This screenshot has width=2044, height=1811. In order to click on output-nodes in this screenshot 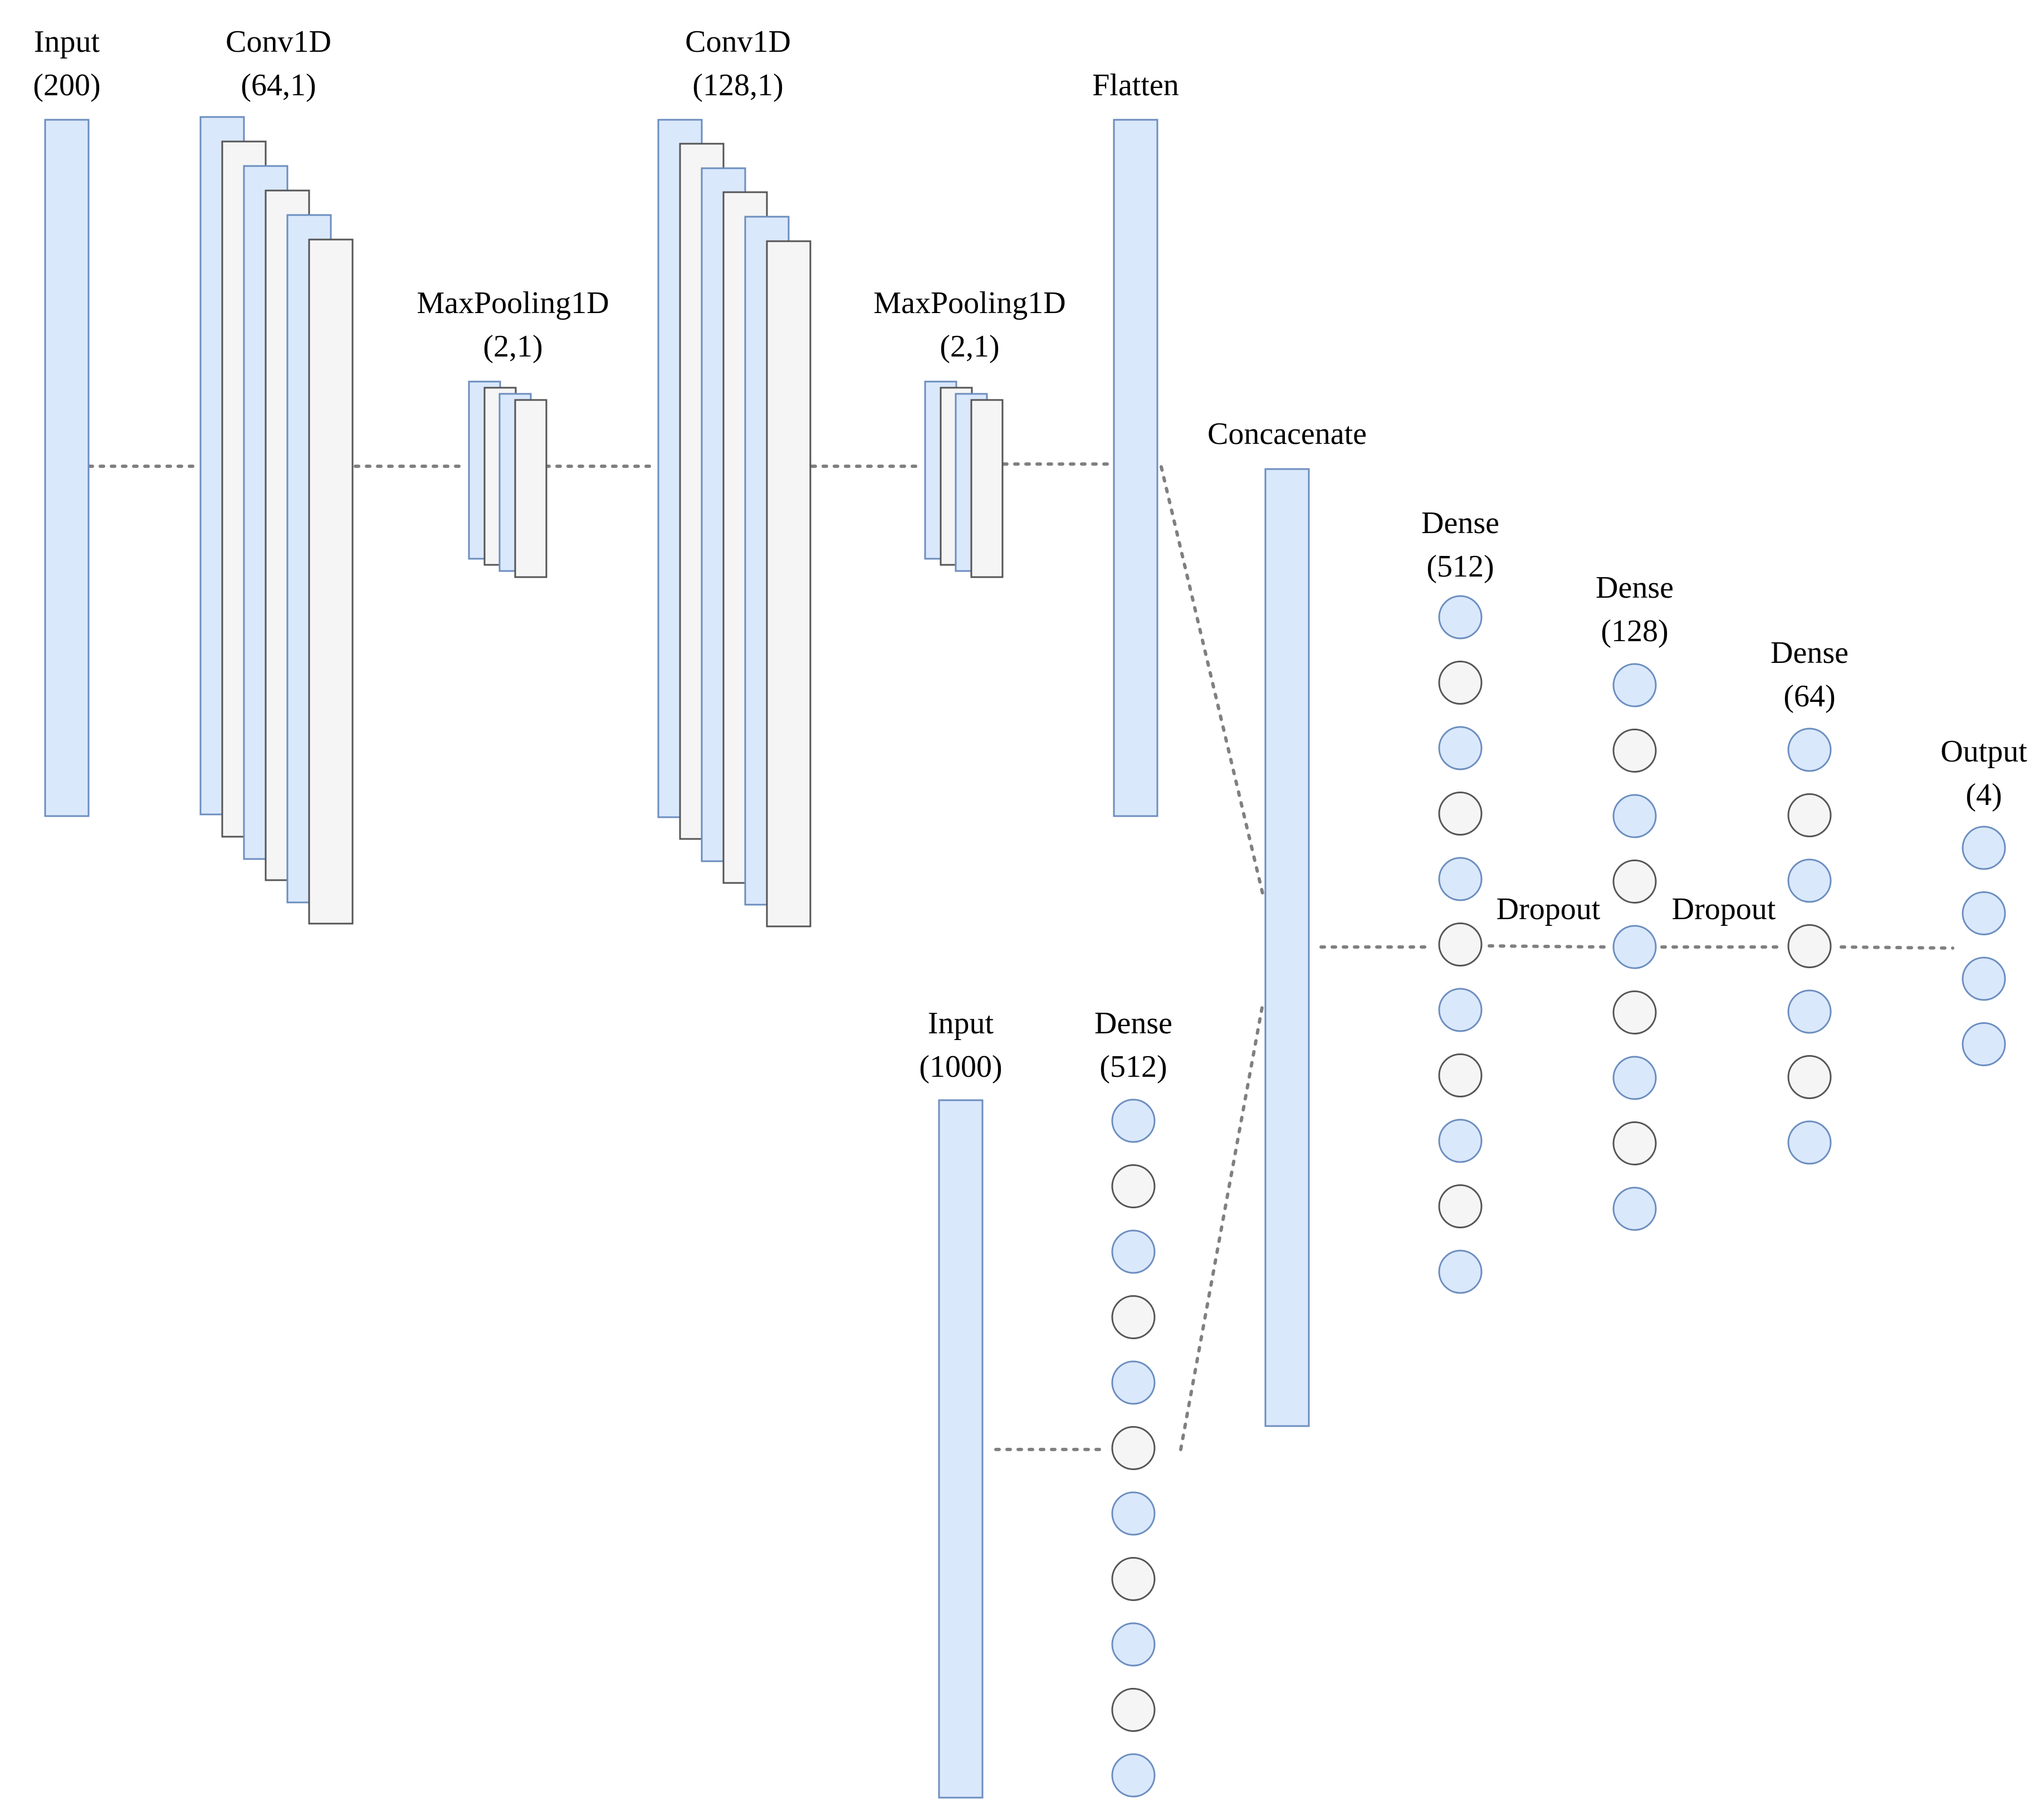, I will do `click(1984, 946)`.